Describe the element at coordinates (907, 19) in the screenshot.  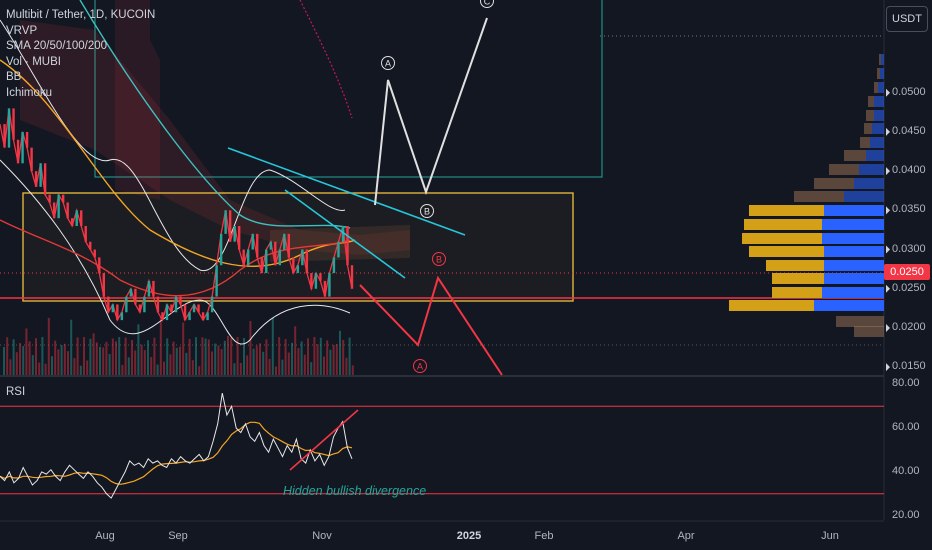
I see `currency-button: USDT` at that location.